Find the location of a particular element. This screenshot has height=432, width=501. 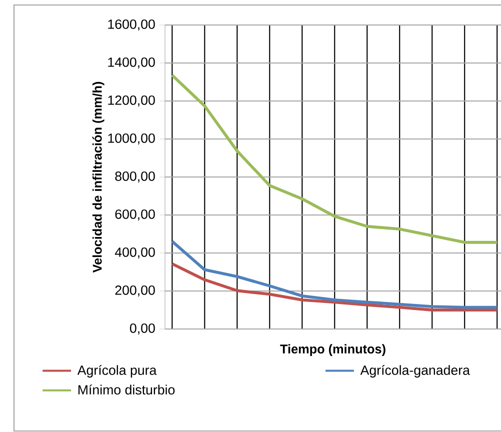

y-tick-label: 0,00 is located at coordinates (142, 329).